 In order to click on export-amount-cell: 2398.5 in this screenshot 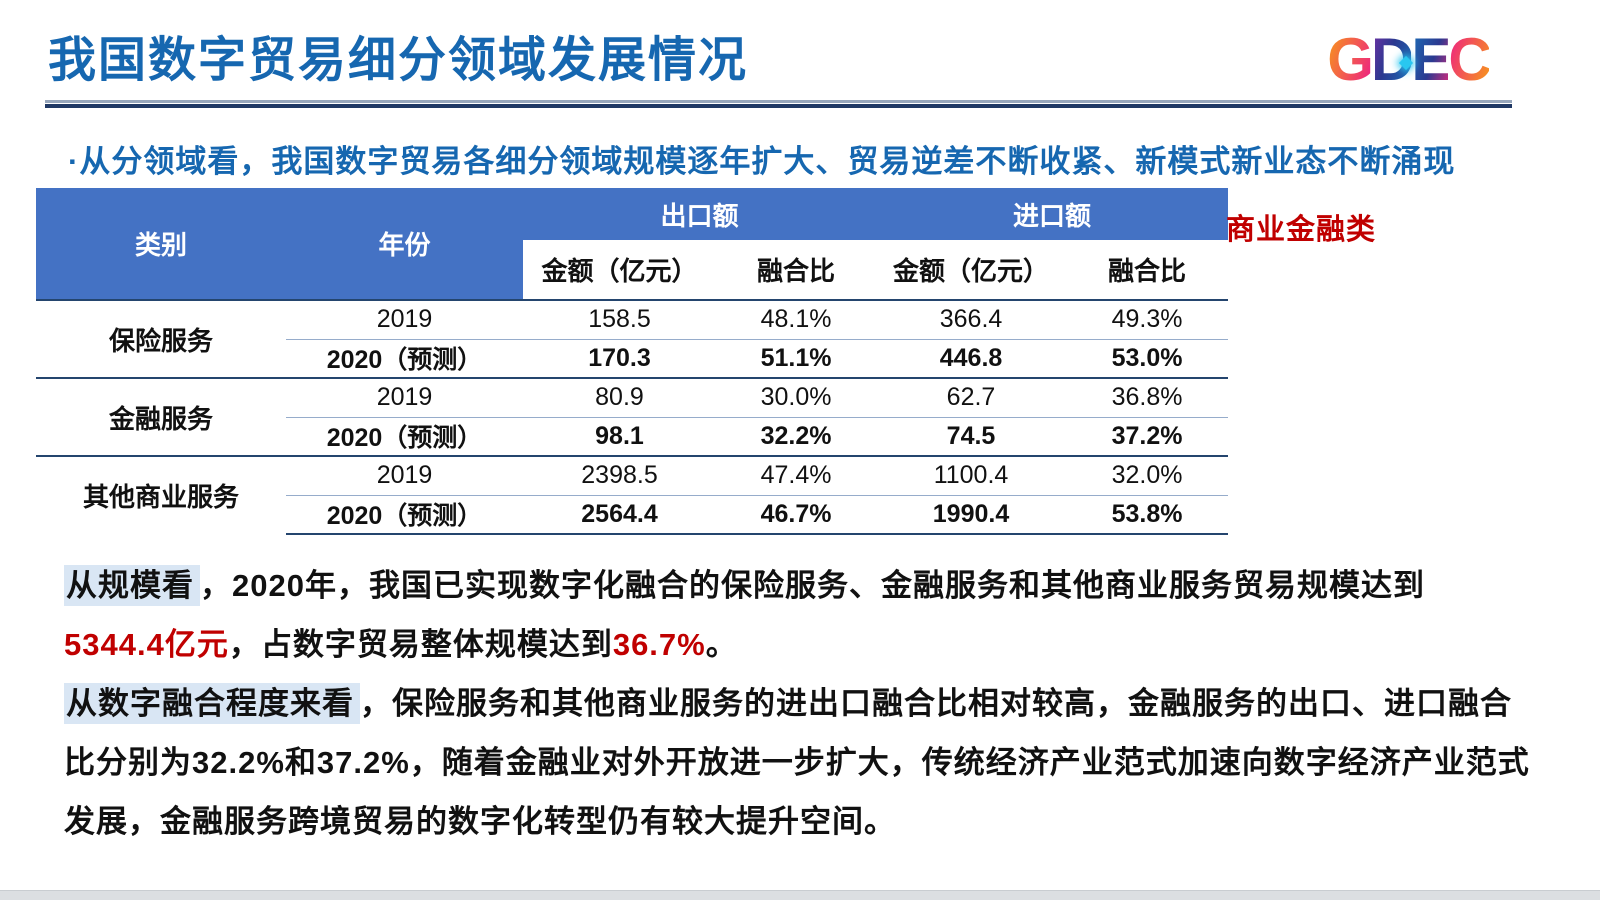, I will do `click(619, 475)`.